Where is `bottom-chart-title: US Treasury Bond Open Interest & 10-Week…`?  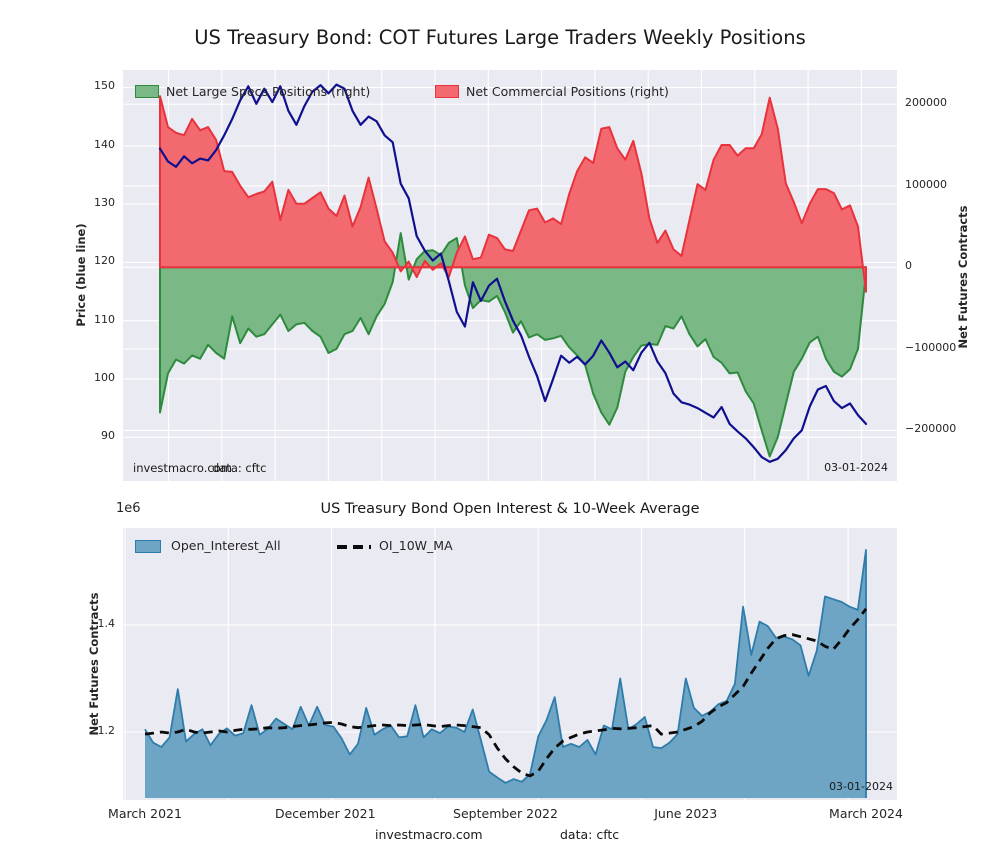 bottom-chart-title: US Treasury Bond Open Interest & 10-Week… is located at coordinates (510, 509).